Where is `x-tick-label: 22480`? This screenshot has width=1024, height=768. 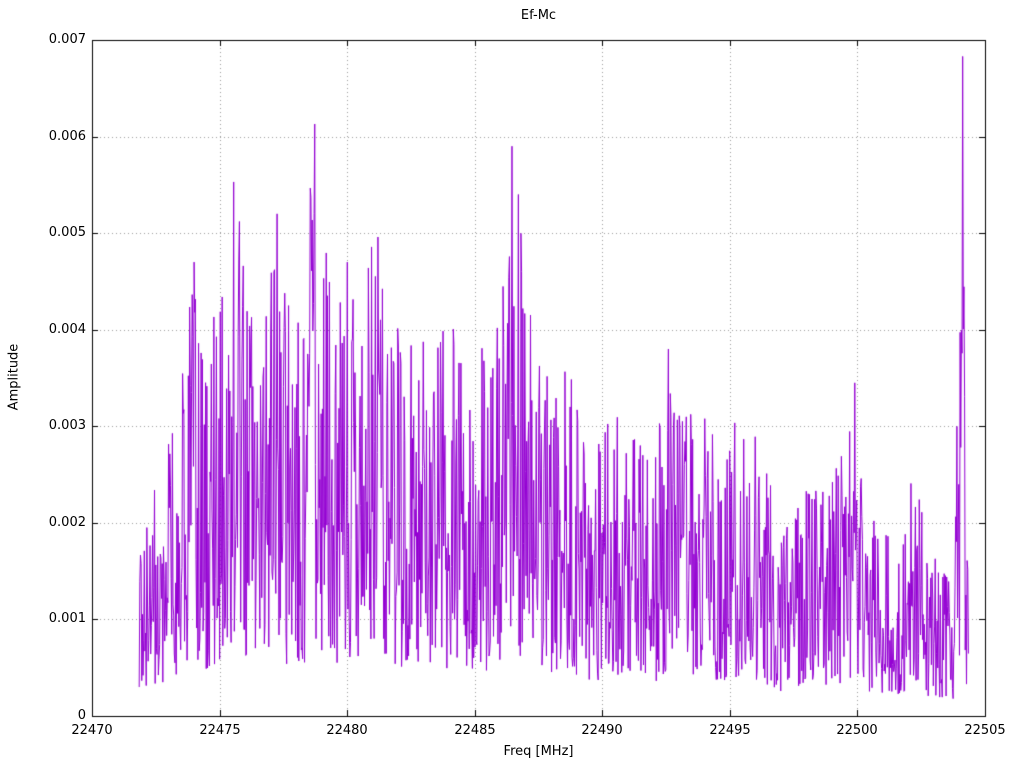 x-tick-label: 22480 is located at coordinates (347, 730).